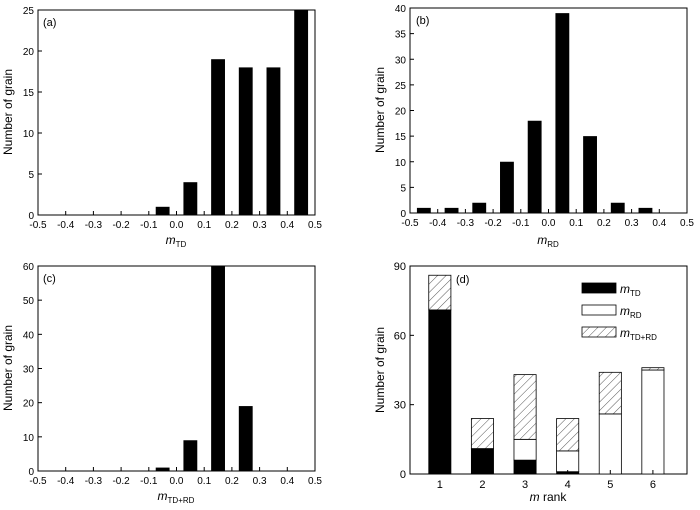 The width and height of the screenshot is (700, 510). I want to click on panel-label: (a), so click(49, 23).